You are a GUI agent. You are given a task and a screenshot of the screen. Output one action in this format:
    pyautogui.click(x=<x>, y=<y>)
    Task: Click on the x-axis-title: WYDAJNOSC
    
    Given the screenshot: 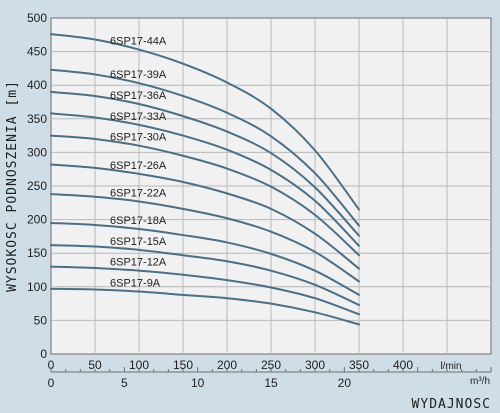 What is the action you would take?
    pyautogui.click(x=451, y=404)
    